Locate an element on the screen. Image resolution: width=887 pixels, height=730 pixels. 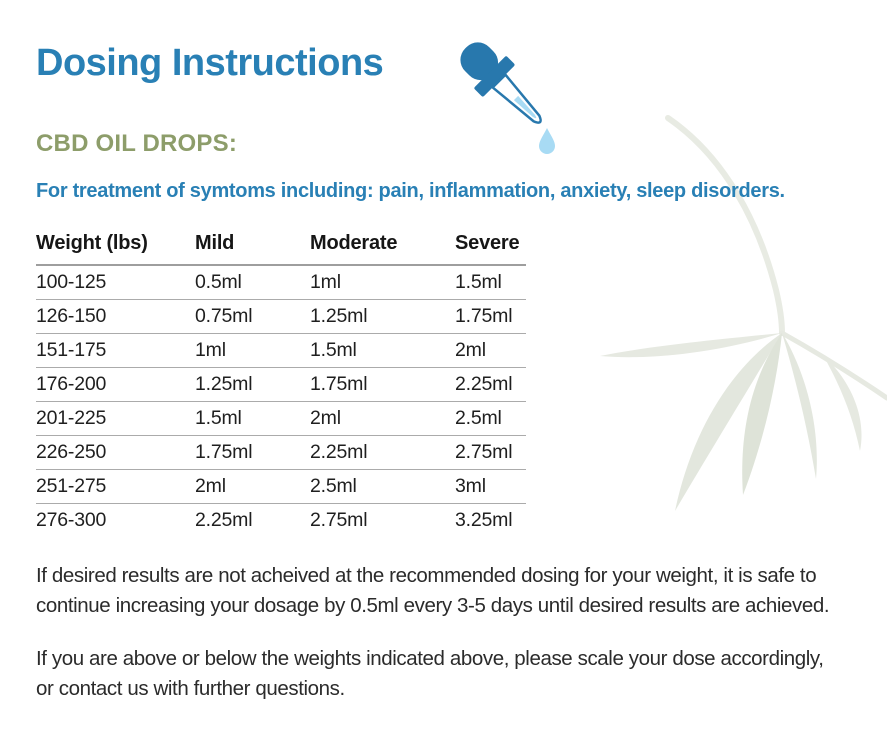
dose-cell: 3.25ml is located at coordinates (484, 519).